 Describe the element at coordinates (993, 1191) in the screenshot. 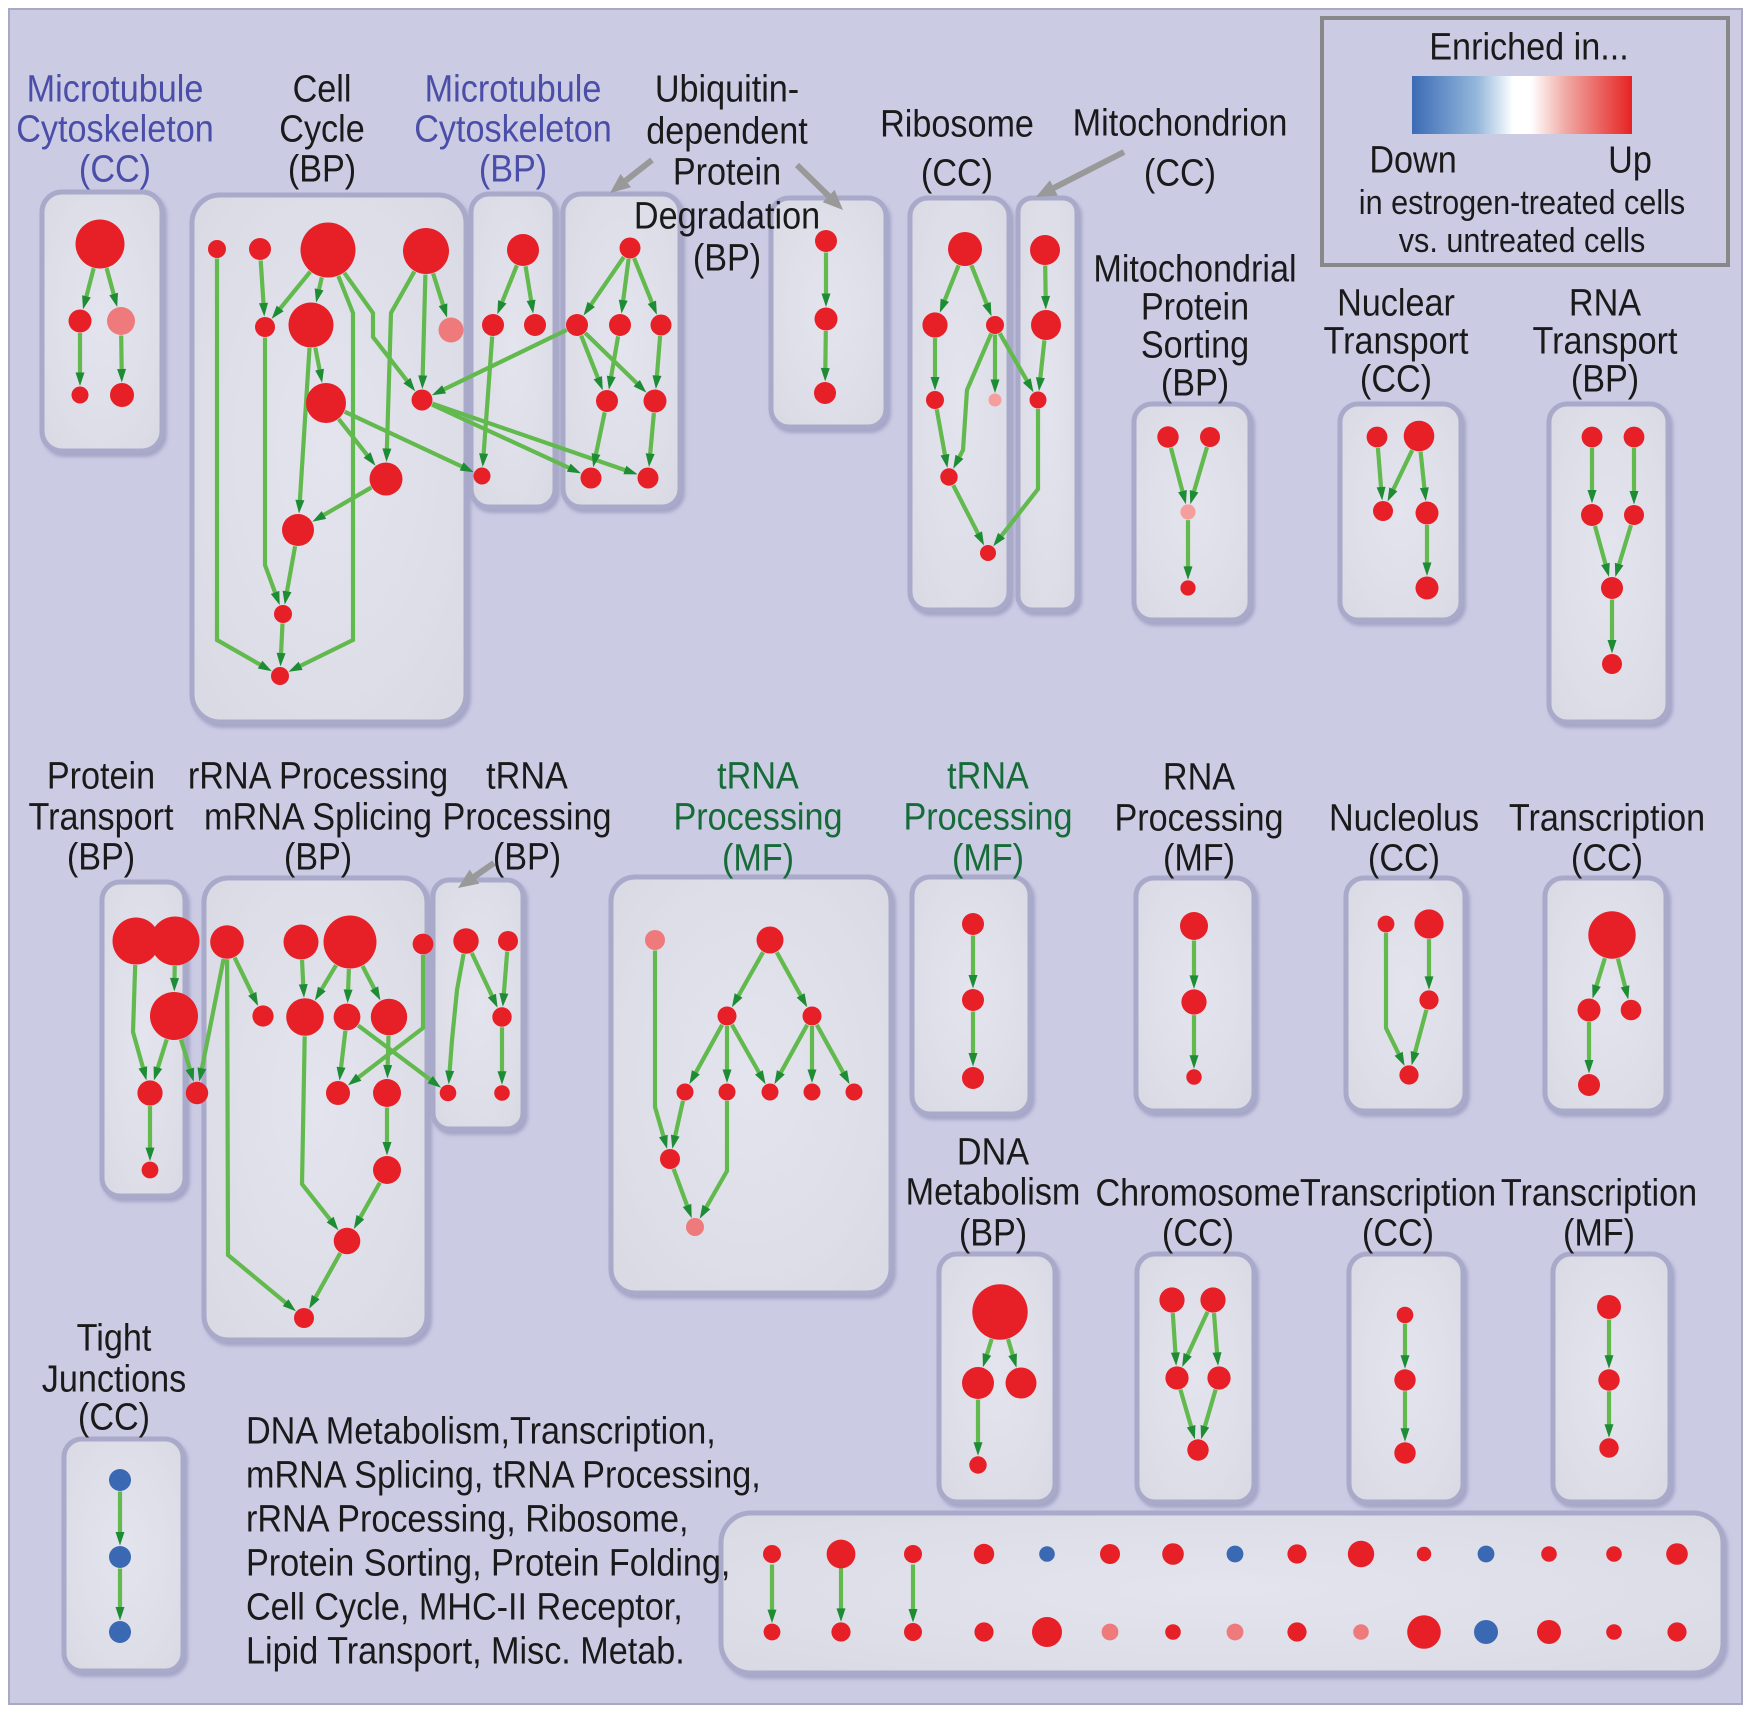

I see `svg-text: Metabolism` at that location.